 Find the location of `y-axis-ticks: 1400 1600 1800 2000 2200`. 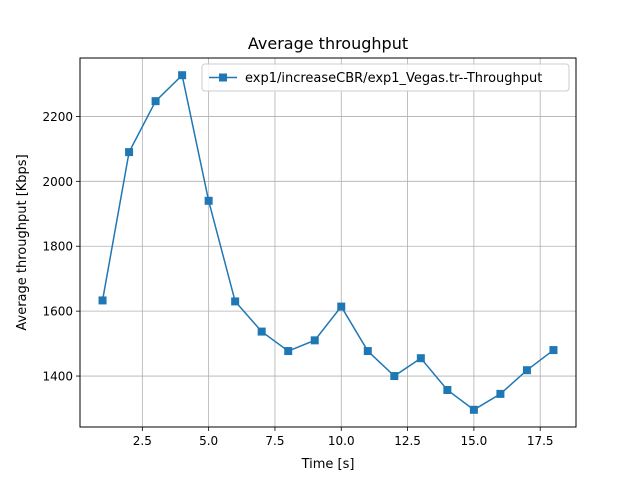

y-axis-ticks: 1400 1600 1800 2000 2200 is located at coordinates (61, 247).